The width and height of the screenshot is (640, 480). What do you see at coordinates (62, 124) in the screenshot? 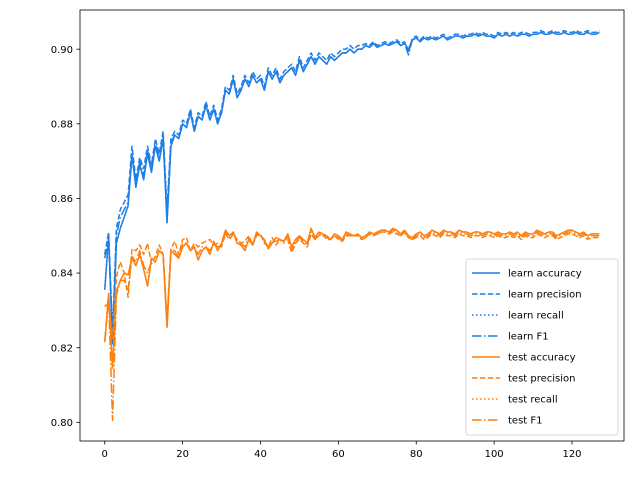
I see `y-tick-label: 0.88` at bounding box center [62, 124].